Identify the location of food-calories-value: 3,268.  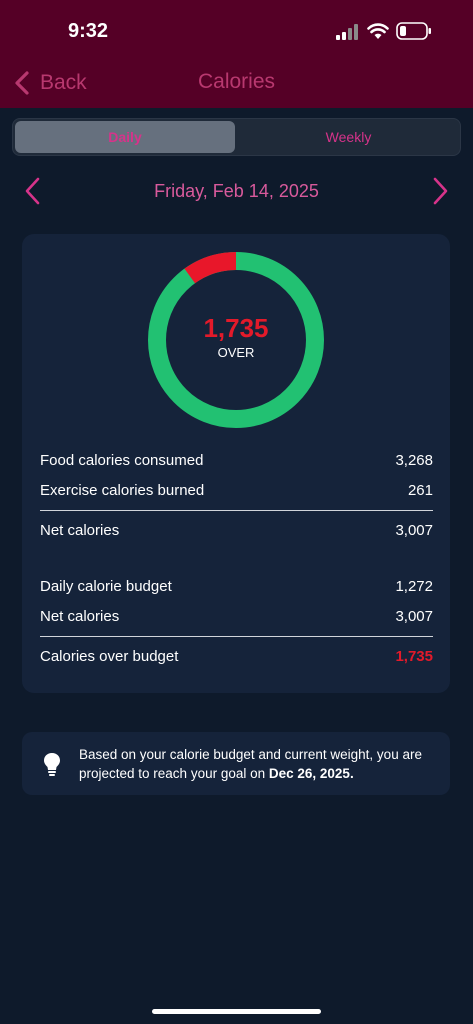
(414, 460).